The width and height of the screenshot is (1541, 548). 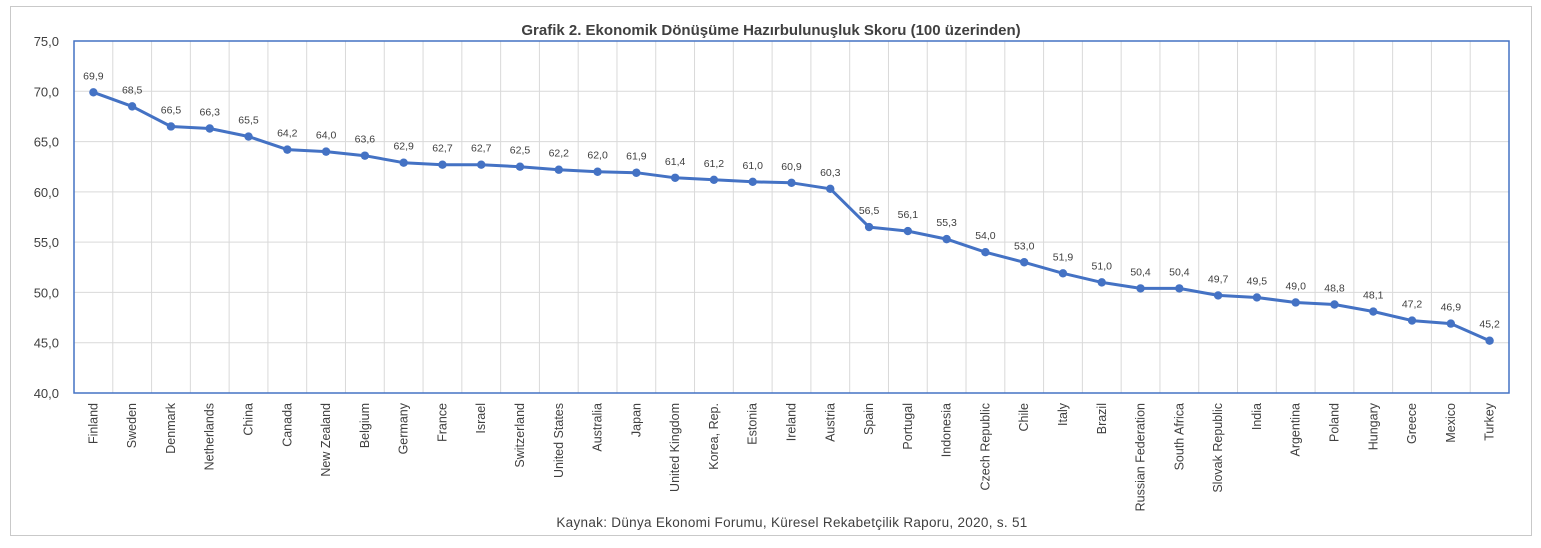 I want to click on x-tick-label: Austria, so click(x=830, y=422).